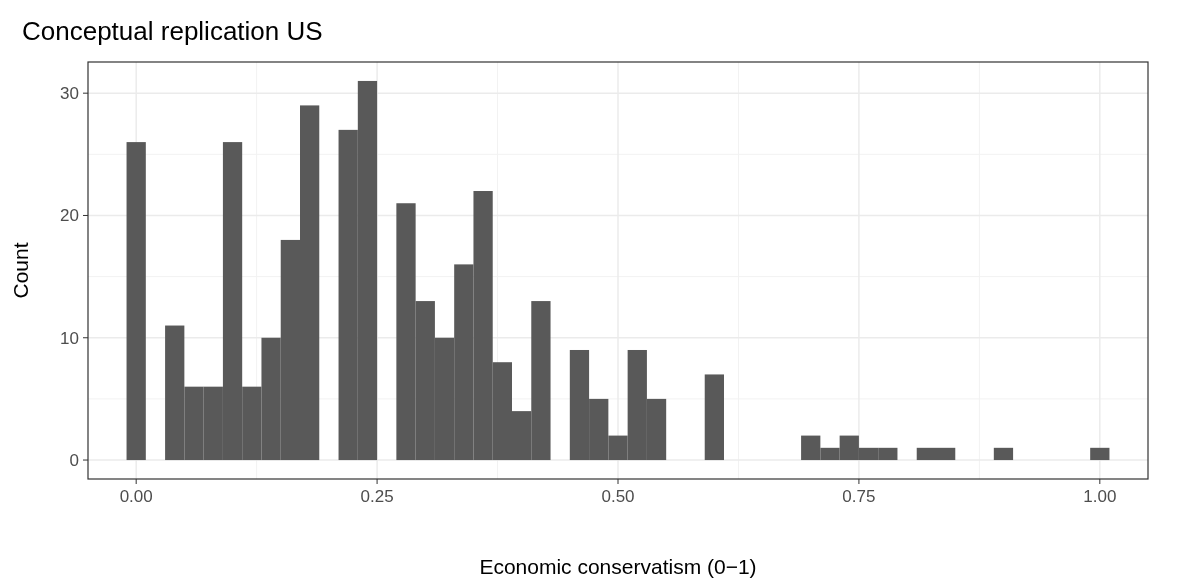  Describe the element at coordinates (69, 94) in the screenshot. I see `y-tick-label: 30` at that location.